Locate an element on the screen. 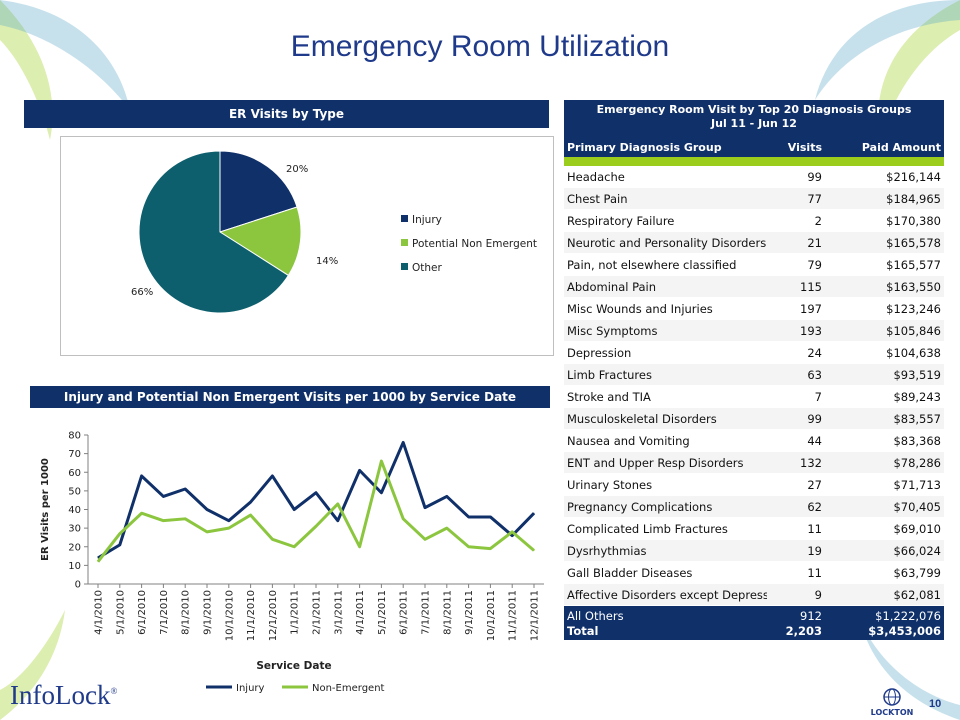 This screenshot has width=960, height=720. x-tick-label: 10/1/2011 is located at coordinates (491, 615).